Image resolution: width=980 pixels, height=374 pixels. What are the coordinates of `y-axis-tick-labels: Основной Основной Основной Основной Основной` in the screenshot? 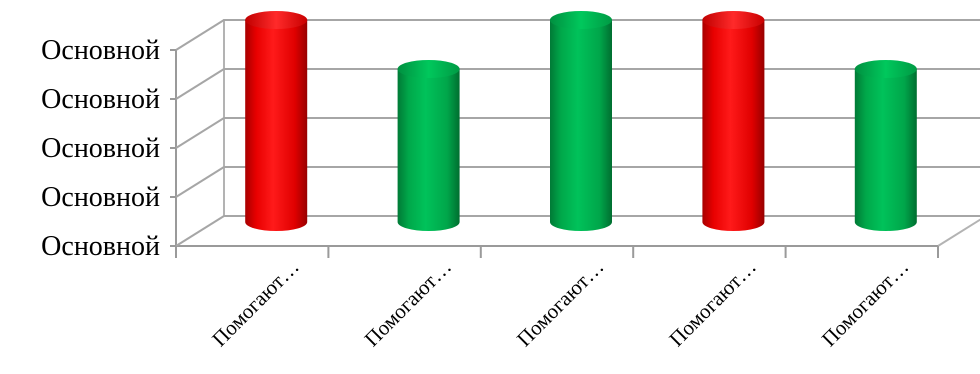 It's located at (100, 148).